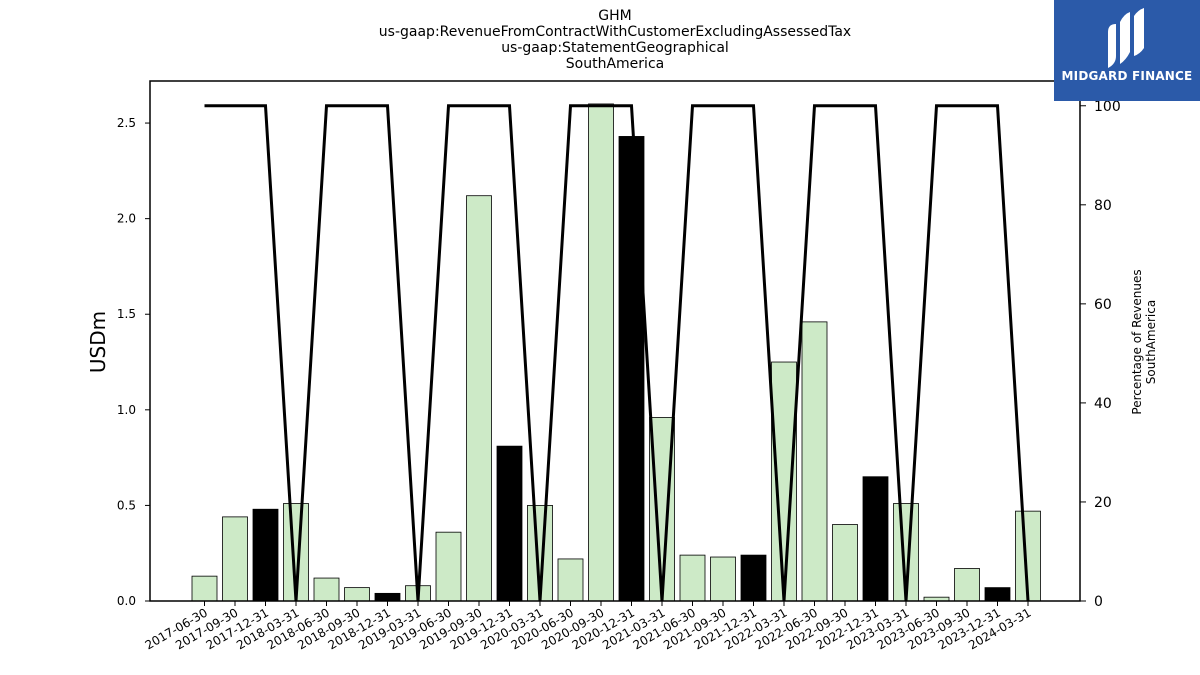 The width and height of the screenshot is (1200, 675). What do you see at coordinates (126, 410) in the screenshot?
I see `y-tick-label: 1.0` at bounding box center [126, 410].